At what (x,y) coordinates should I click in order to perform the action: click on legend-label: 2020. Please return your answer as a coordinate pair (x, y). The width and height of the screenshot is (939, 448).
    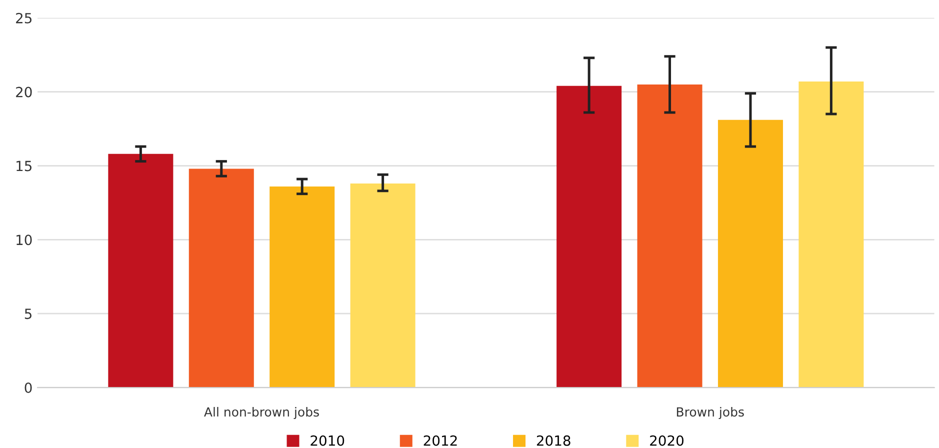
    Looking at the image, I should click on (667, 440).